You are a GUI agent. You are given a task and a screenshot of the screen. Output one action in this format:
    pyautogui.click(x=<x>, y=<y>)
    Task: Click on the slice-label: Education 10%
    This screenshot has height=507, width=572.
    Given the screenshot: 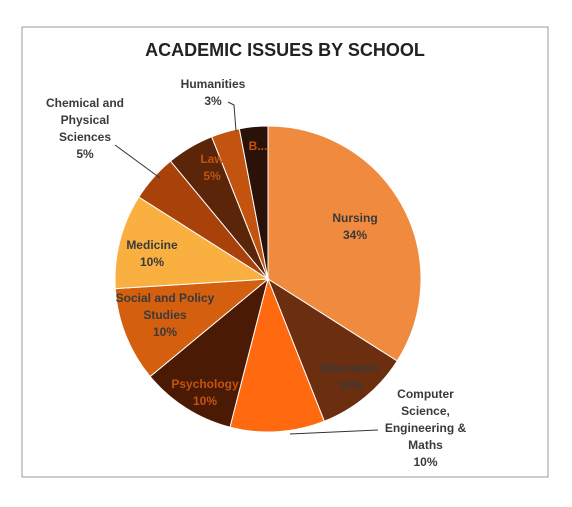 What is the action you would take?
    pyautogui.click(x=350, y=377)
    